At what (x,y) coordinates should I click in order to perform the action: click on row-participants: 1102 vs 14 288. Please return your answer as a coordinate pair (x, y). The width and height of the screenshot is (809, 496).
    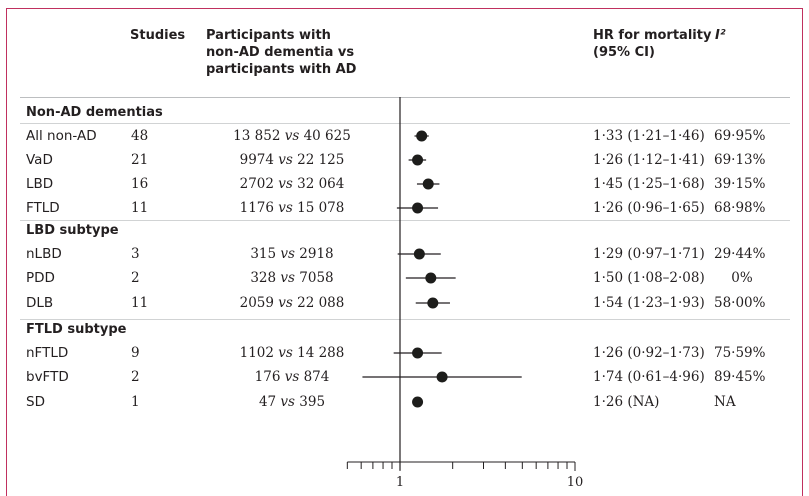
    Looking at the image, I should click on (292, 353).